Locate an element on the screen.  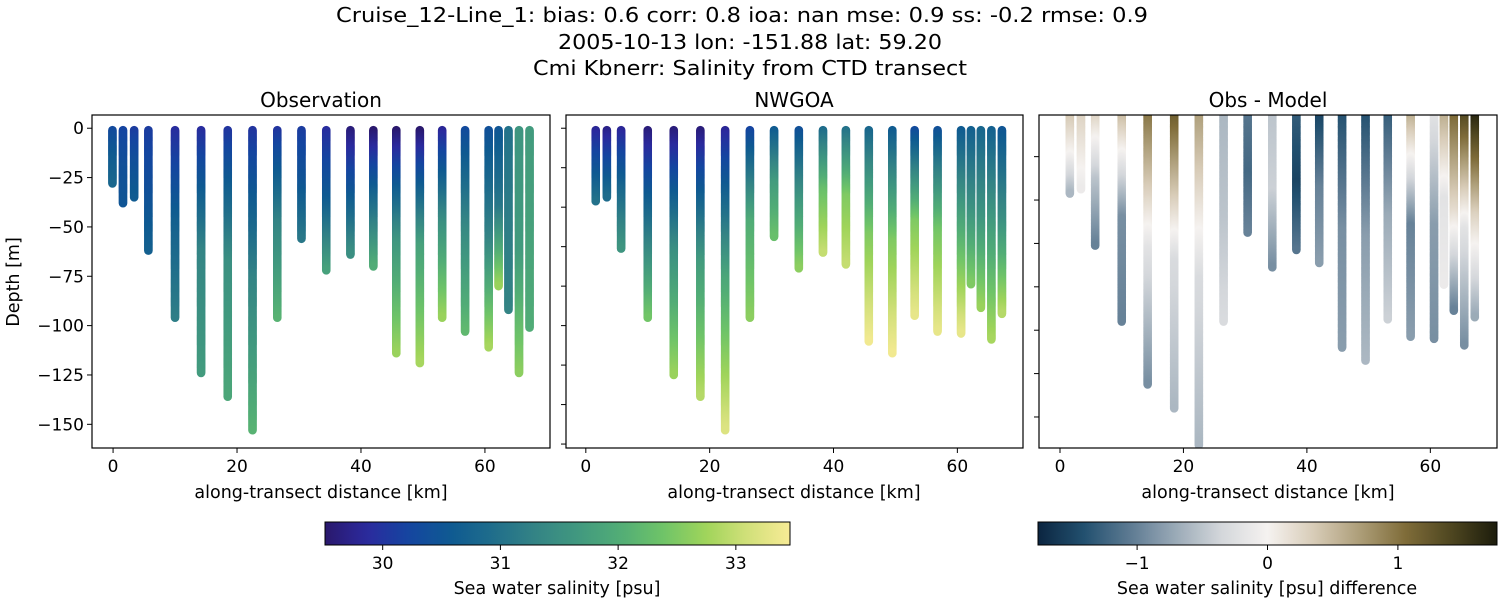
x-tick-label: 40 is located at coordinates (361, 467).